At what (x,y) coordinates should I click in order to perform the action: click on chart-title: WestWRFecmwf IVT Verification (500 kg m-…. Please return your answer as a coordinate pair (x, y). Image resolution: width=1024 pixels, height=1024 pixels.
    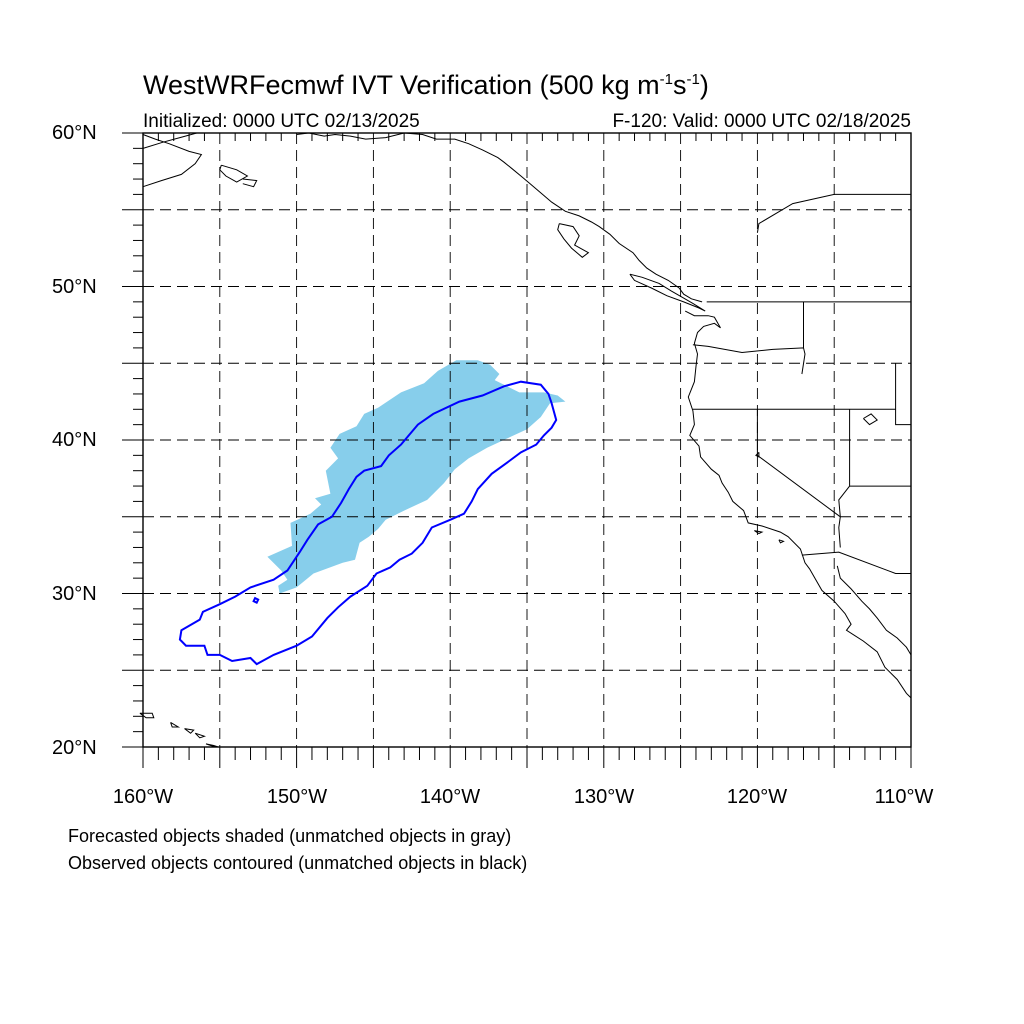
    Looking at the image, I should click on (426, 85).